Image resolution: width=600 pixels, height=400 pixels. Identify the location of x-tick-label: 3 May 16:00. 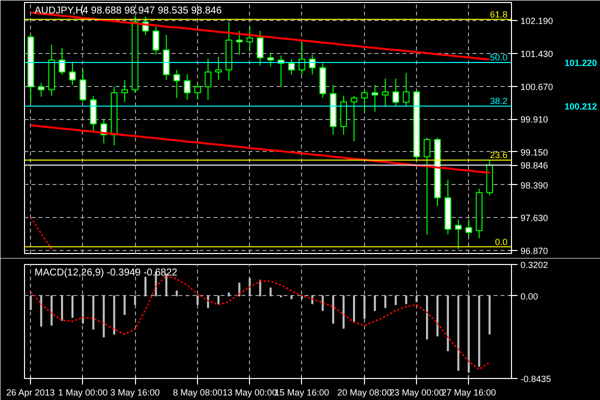
(135, 393).